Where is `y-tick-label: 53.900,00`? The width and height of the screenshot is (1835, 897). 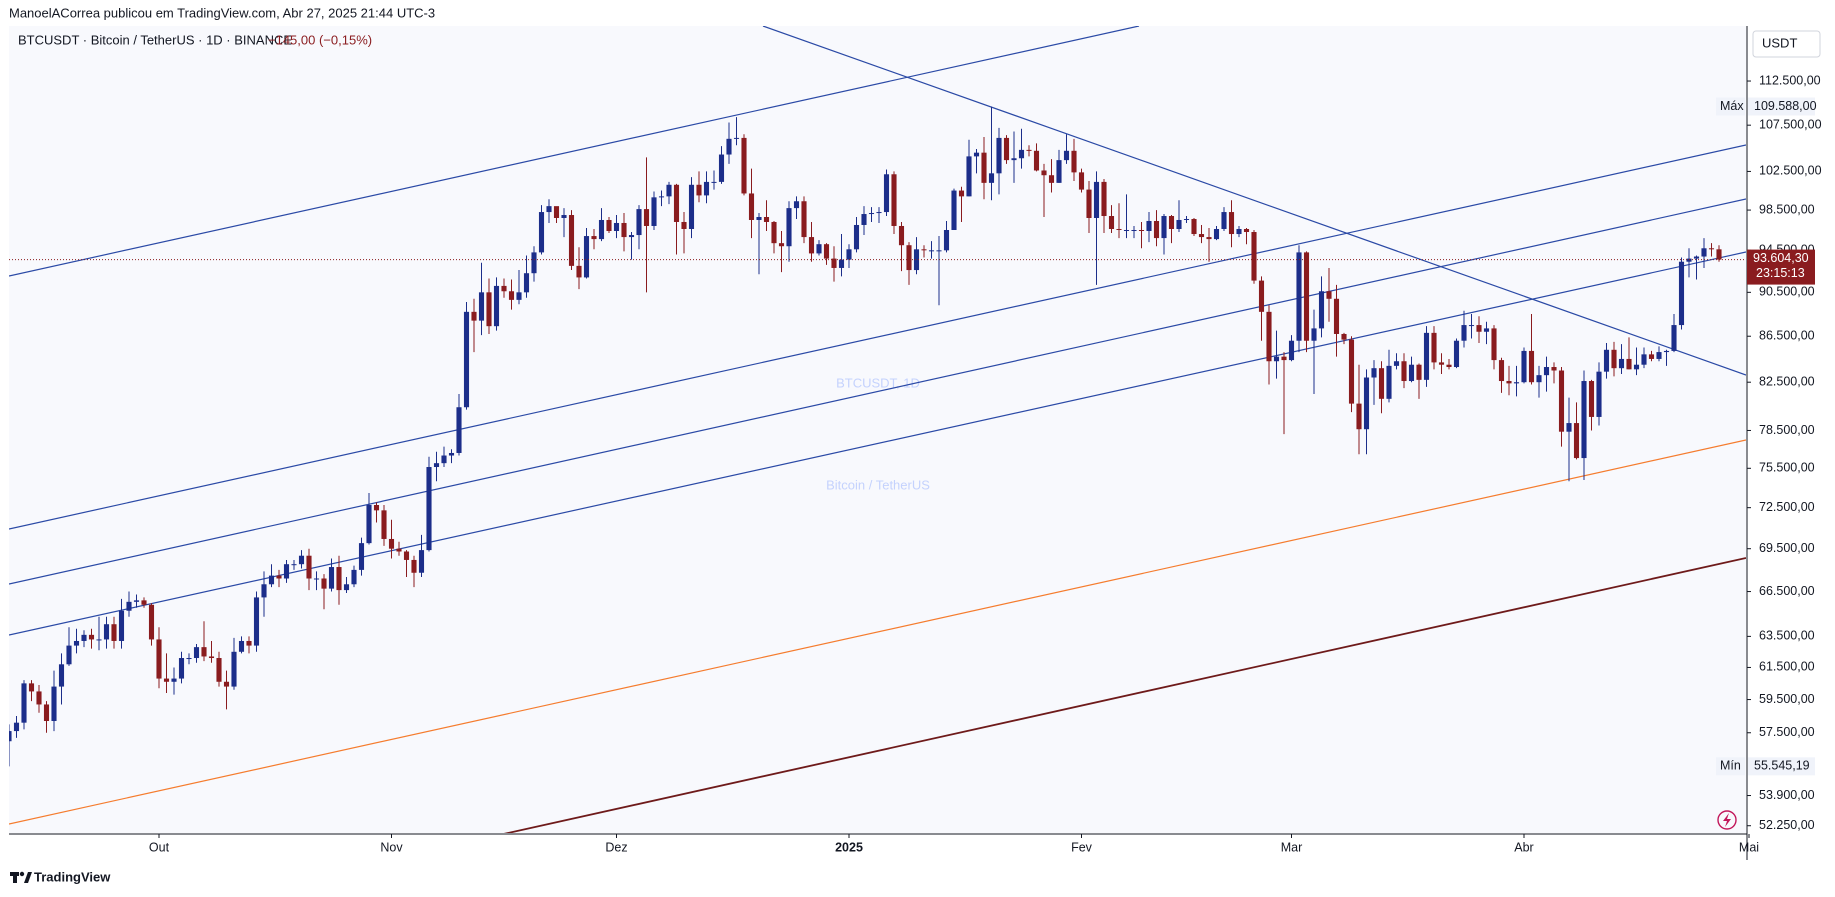 y-tick-label: 53.900,00 is located at coordinates (1787, 795).